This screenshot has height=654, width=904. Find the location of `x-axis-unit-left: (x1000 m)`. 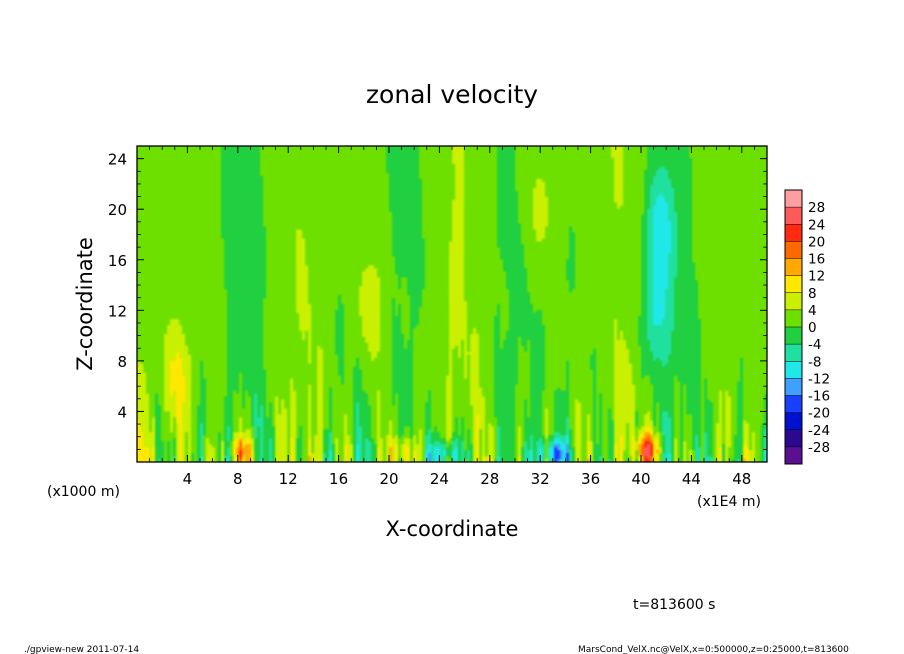

x-axis-unit-left: (x1000 m) is located at coordinates (83, 492).